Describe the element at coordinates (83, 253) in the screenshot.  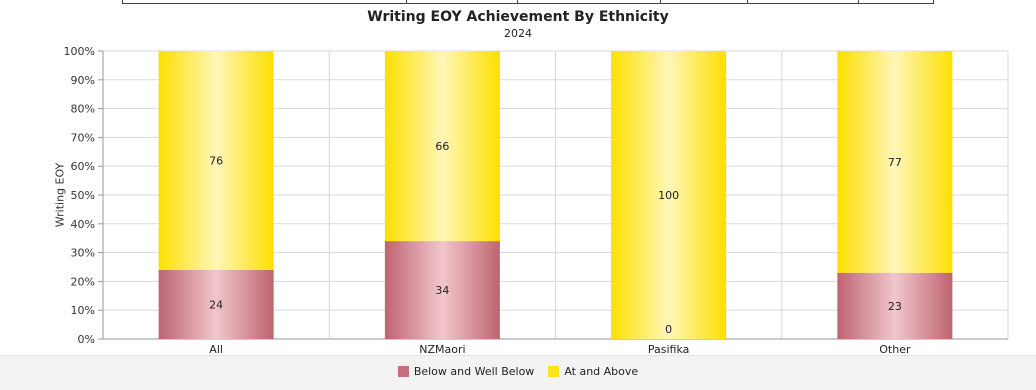
I see `y-tick-label: 30%` at that location.